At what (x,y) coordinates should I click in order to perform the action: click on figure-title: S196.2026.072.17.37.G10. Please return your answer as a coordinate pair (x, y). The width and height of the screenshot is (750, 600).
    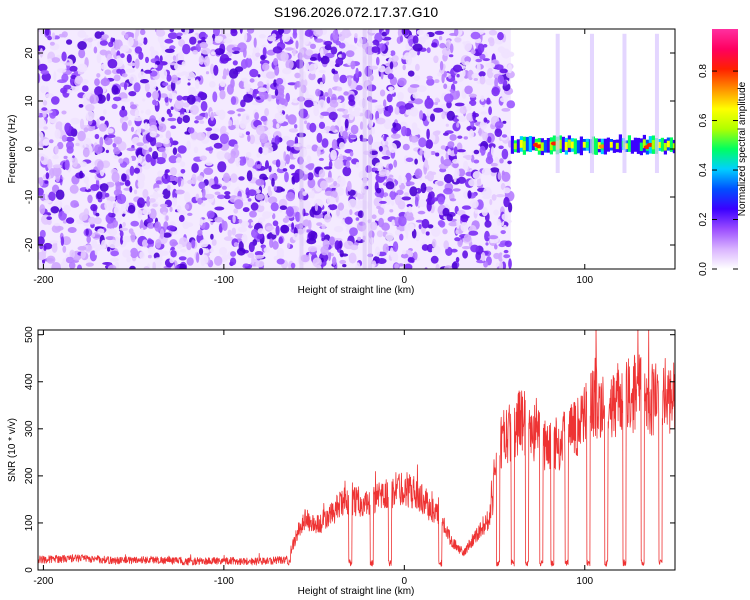
    Looking at the image, I should click on (356, 12).